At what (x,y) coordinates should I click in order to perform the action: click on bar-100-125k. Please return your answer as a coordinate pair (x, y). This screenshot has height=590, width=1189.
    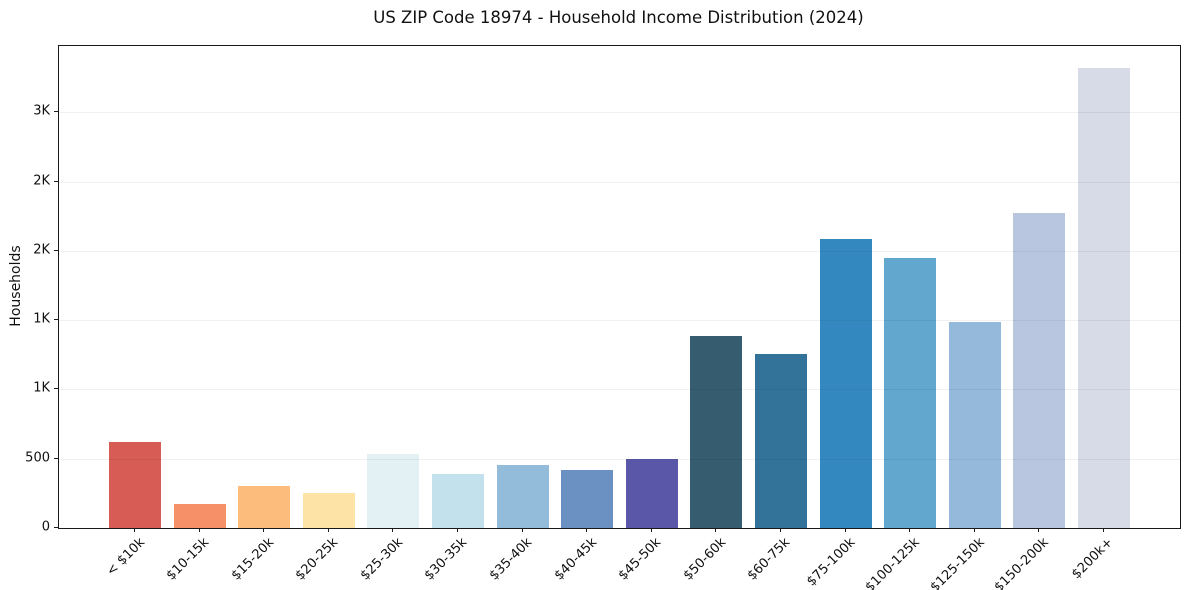
    Looking at the image, I should click on (910, 392).